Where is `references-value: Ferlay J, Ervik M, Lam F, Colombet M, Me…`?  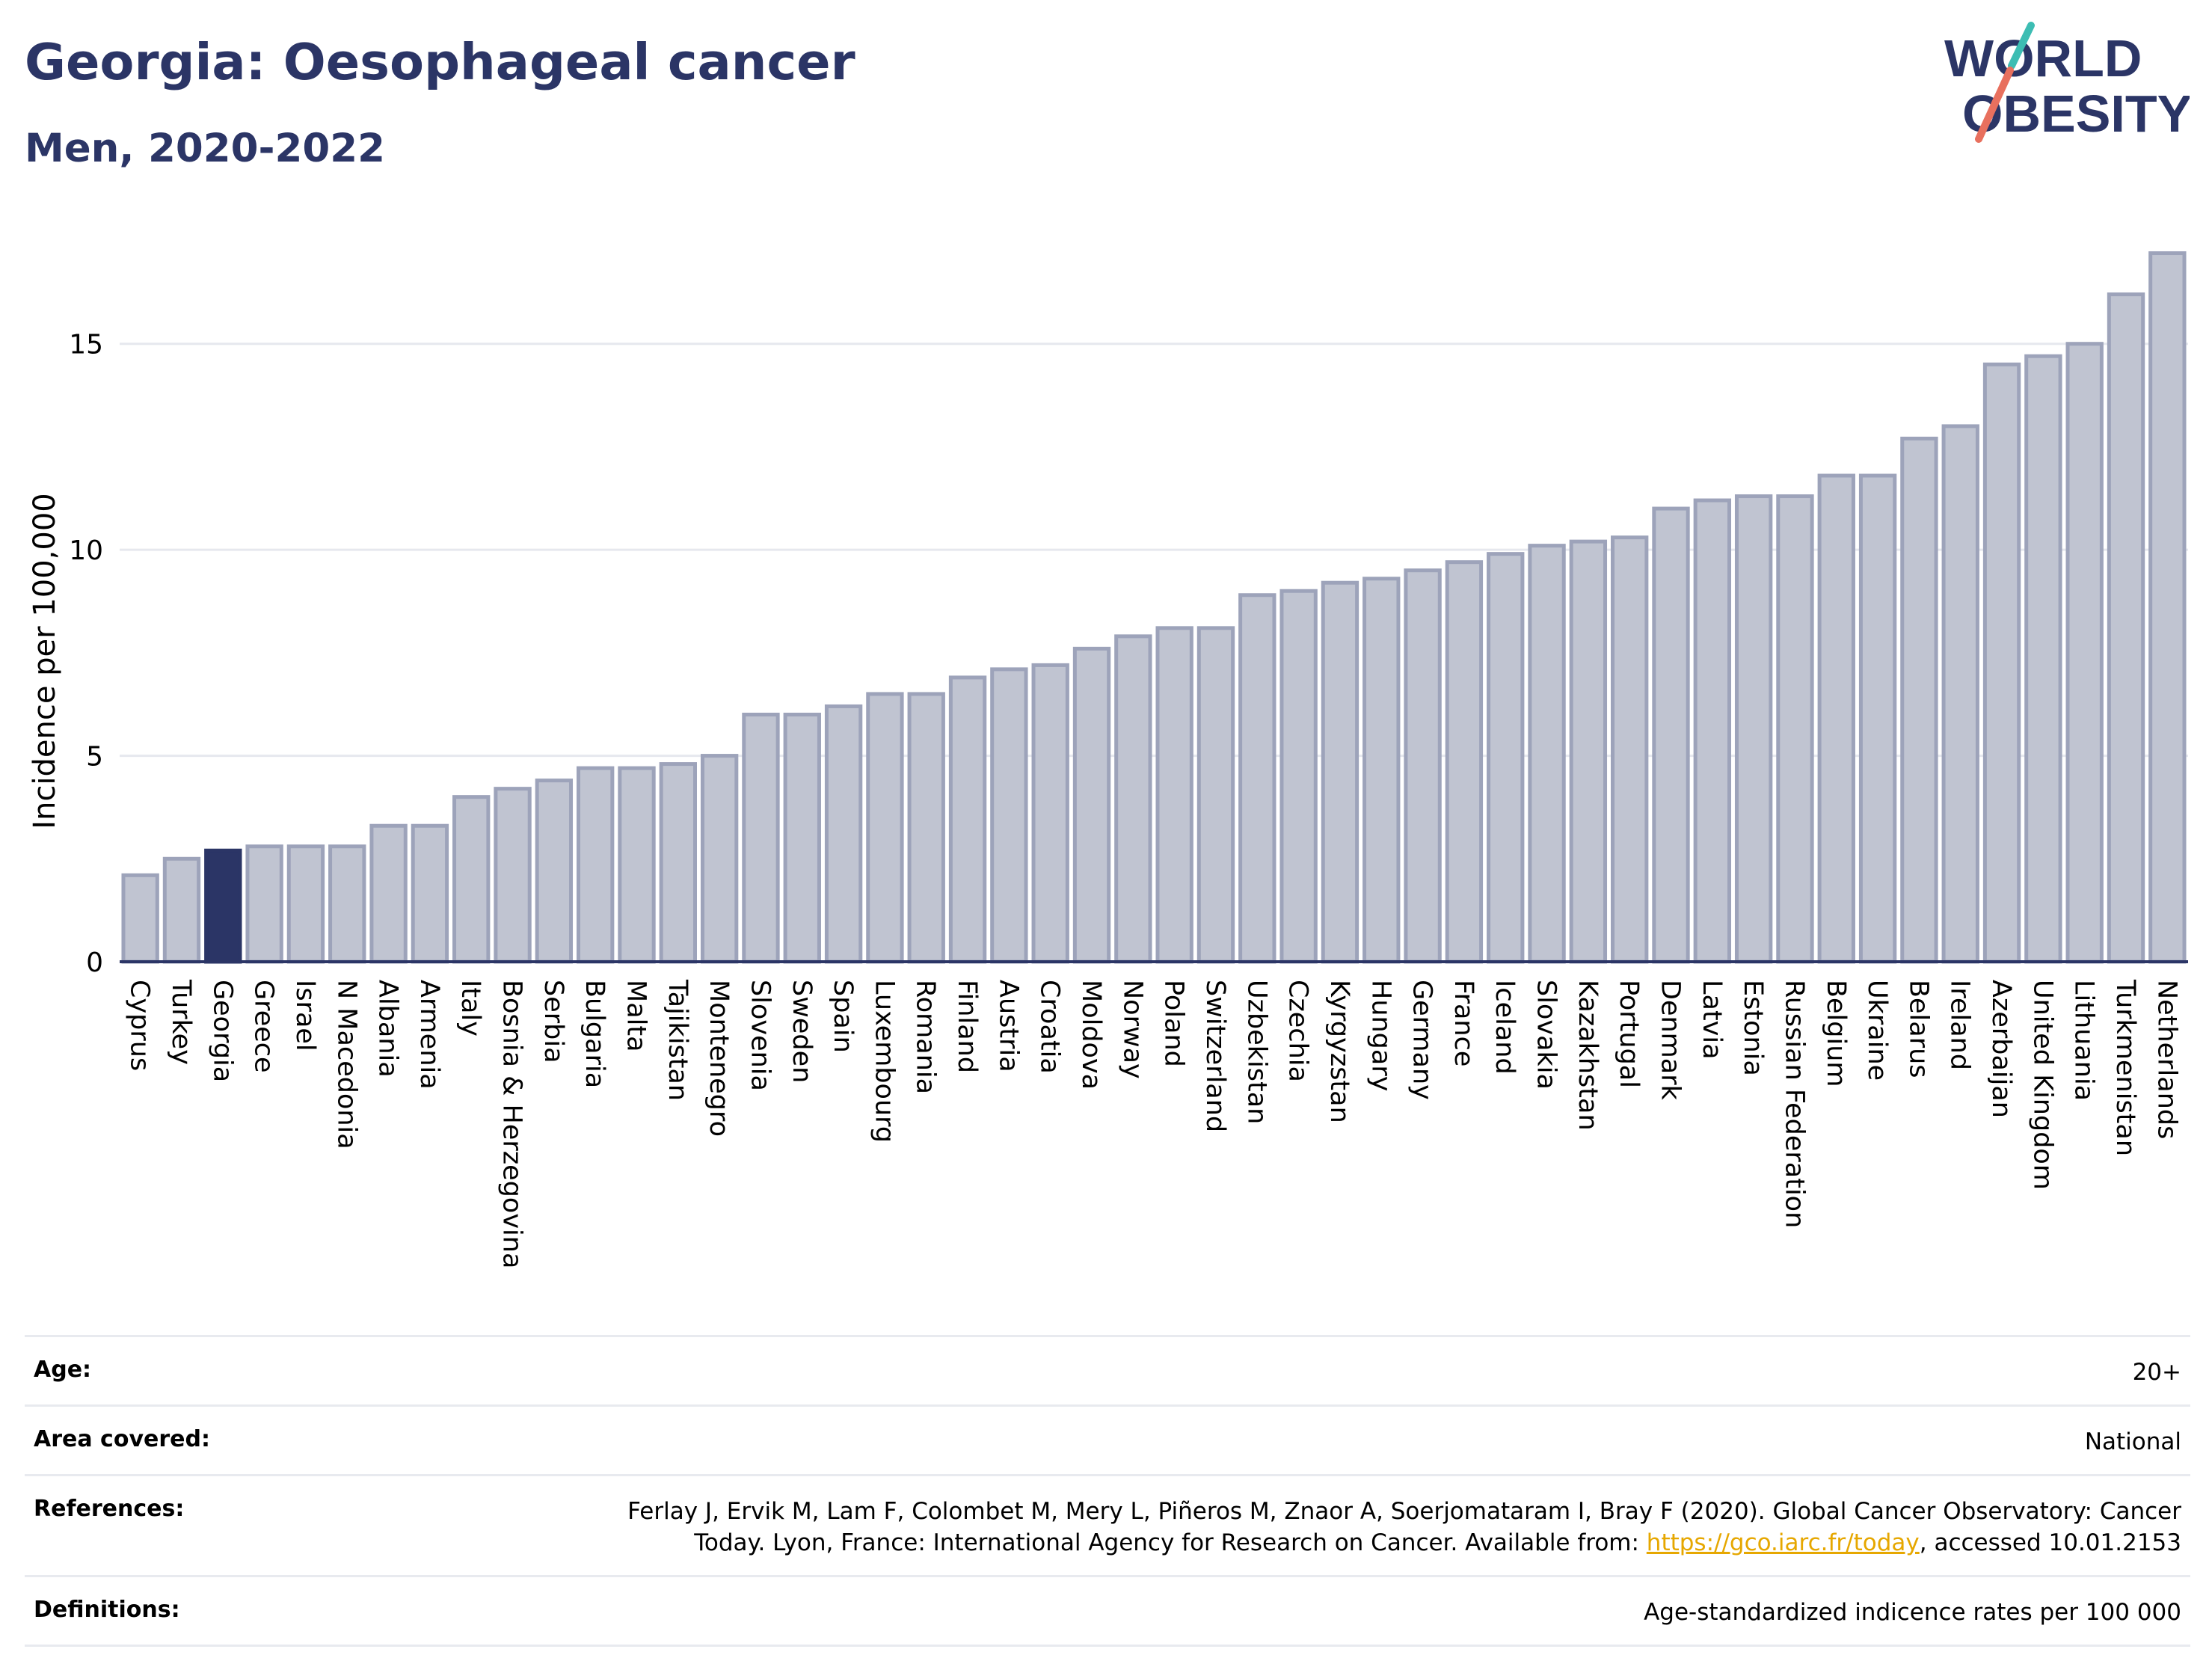
references-value: Ferlay J, Ervik M, Lam F, Colombet M, Me… is located at coordinates (1404, 1527).